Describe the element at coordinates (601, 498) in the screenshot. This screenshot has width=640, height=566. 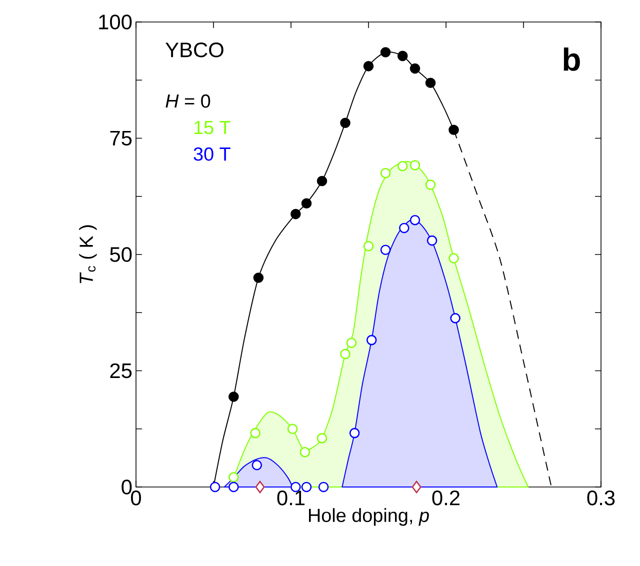
I see `x-tick-label: 0.3` at that location.